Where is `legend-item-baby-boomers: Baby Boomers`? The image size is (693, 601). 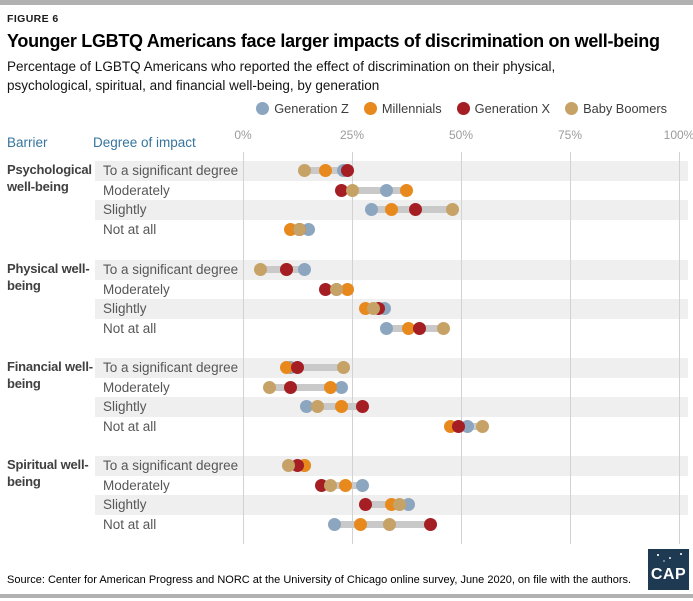
legend-item-baby-boomers: Baby Boomers is located at coordinates (616, 108).